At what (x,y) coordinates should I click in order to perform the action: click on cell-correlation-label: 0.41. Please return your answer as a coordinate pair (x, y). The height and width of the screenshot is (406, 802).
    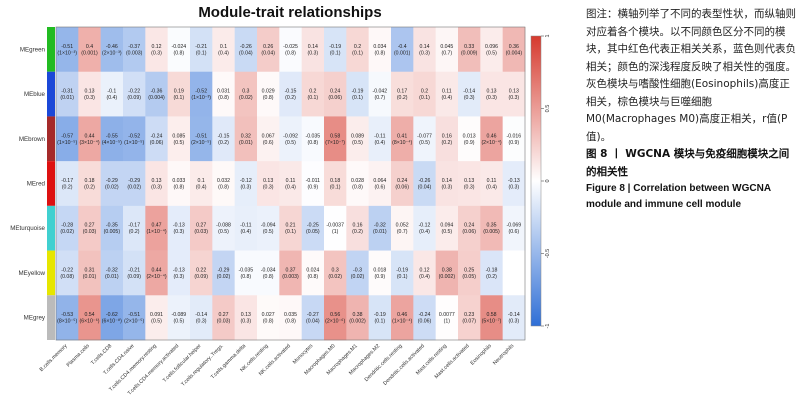
    Looking at the image, I should click on (402, 136).